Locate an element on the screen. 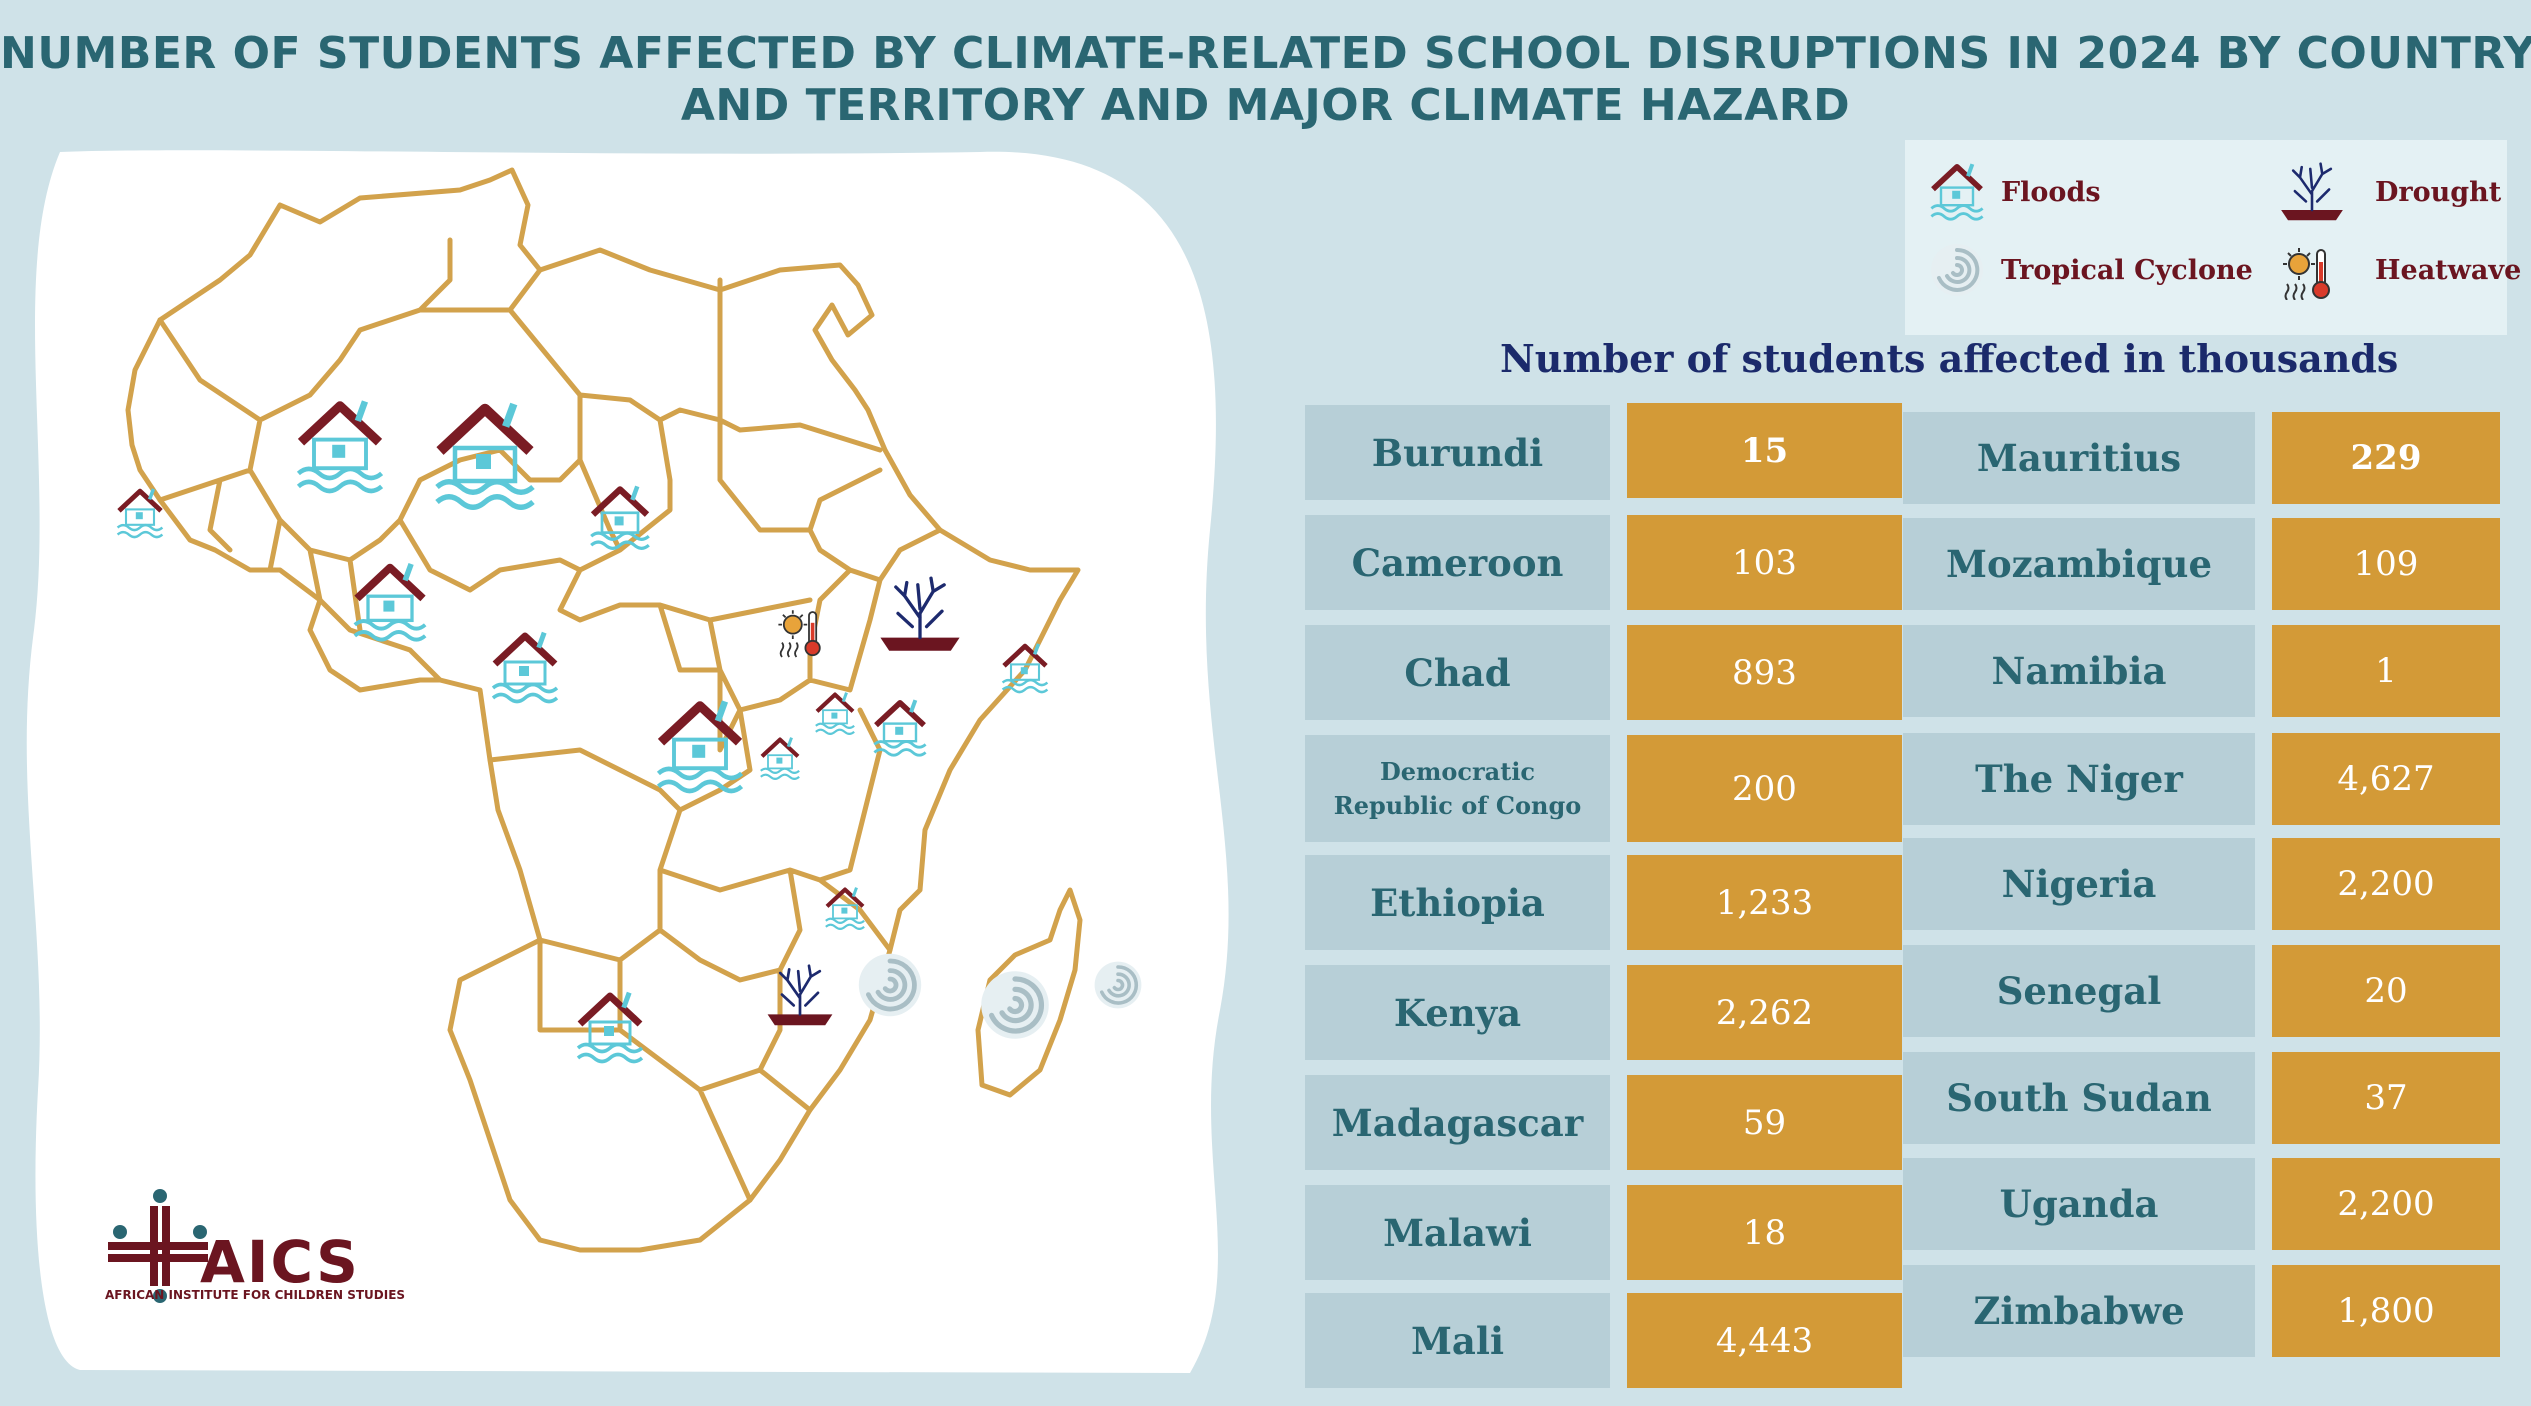 The image size is (2531, 1406). country-cell-madagascar: Madagascar is located at coordinates (1457, 1122).